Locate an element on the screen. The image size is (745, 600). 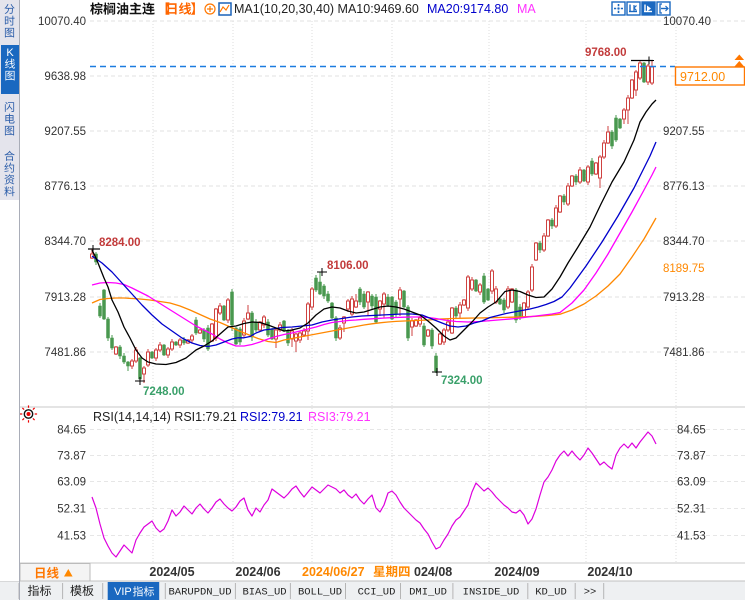
svg-text: INSIDE_UD is located at coordinates (491, 593).